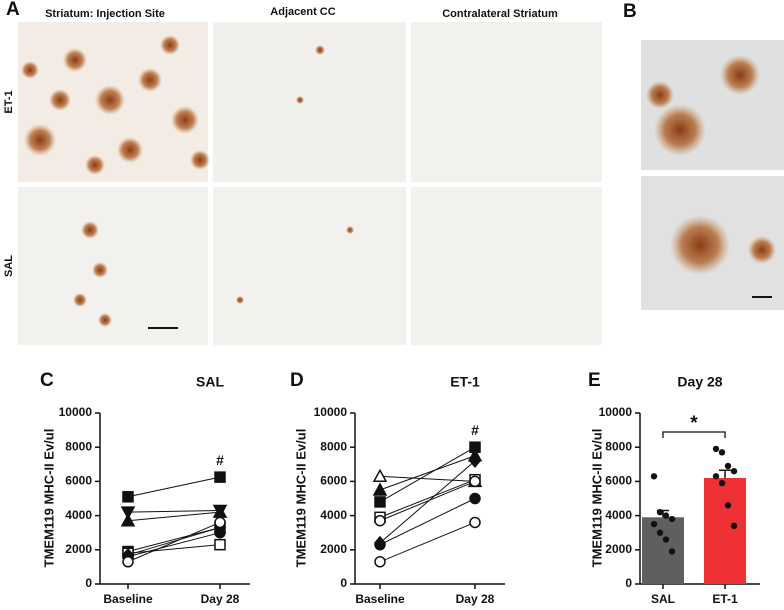 This screenshot has height=610, width=784. I want to click on panel-letter: C, so click(47, 380).